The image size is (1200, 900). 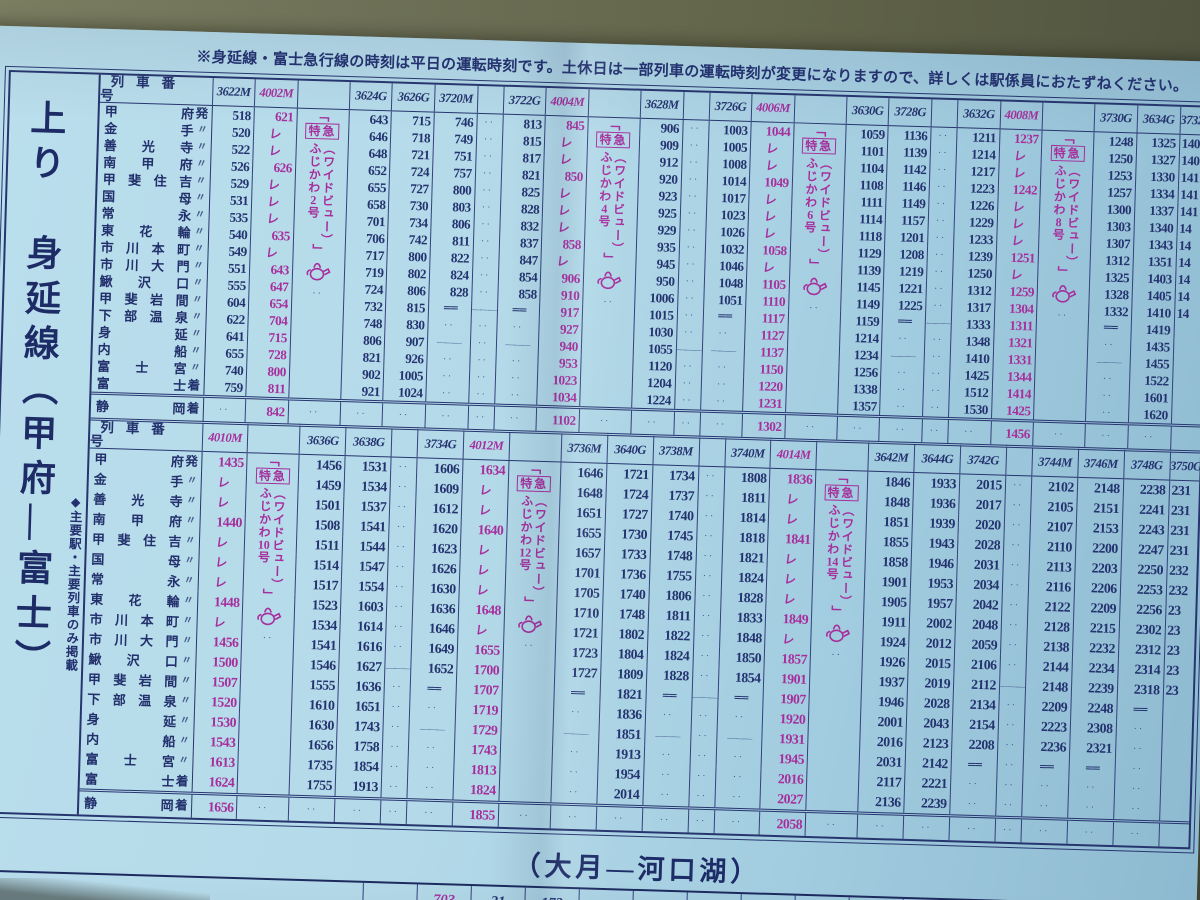 I want to click on time-cell: 2027, so click(x=783, y=800).